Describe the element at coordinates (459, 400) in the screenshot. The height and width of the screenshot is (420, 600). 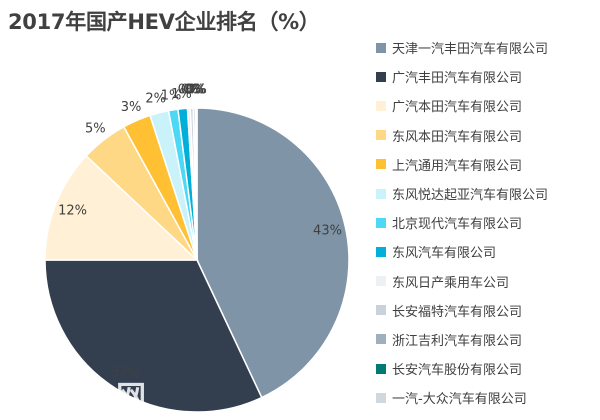
I see `legend-label: 一汽-大众汽车有限公司` at that location.